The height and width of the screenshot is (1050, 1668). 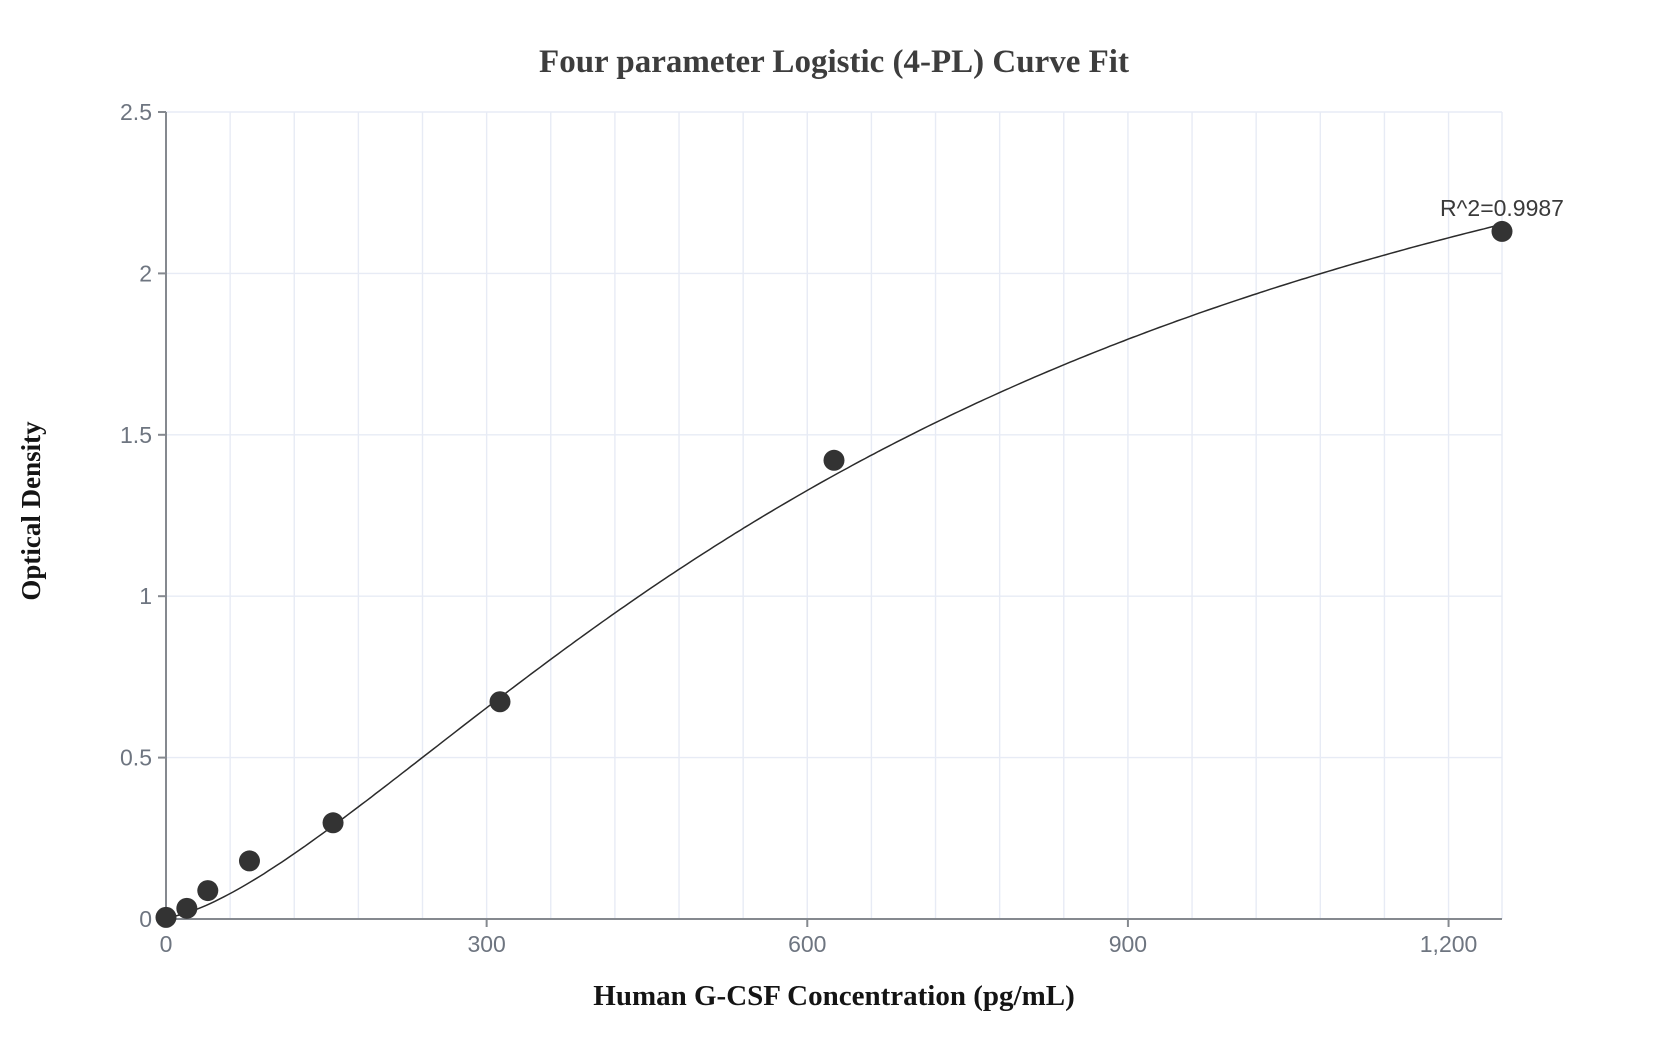 What do you see at coordinates (1502, 208) in the screenshot?
I see `r-squared-annotation: R^2=0.9987` at bounding box center [1502, 208].